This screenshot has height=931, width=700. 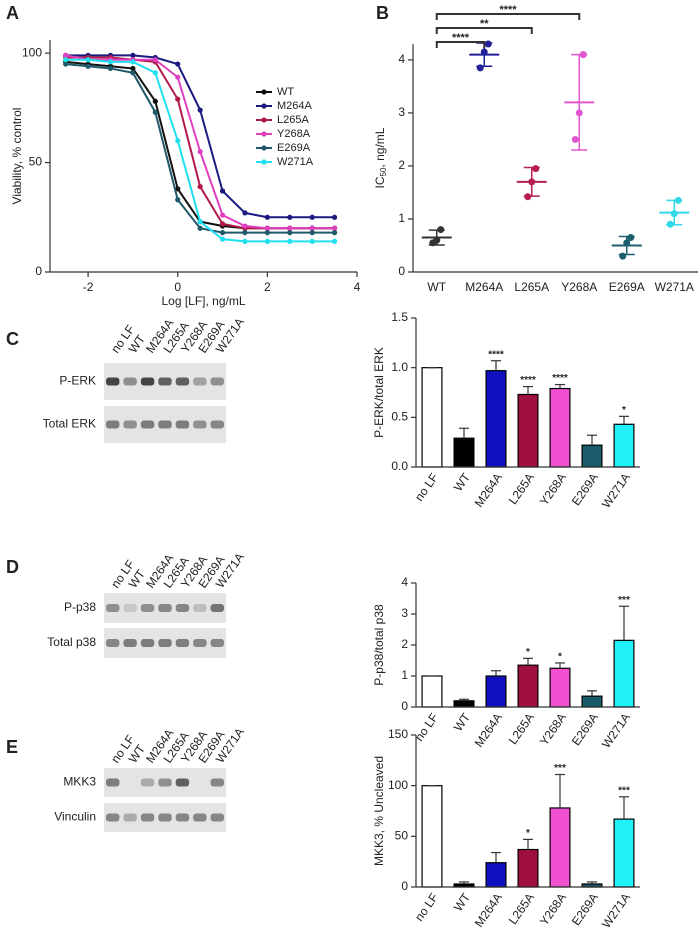 What do you see at coordinates (12, 339) in the screenshot?
I see `panel-letter: C` at bounding box center [12, 339].